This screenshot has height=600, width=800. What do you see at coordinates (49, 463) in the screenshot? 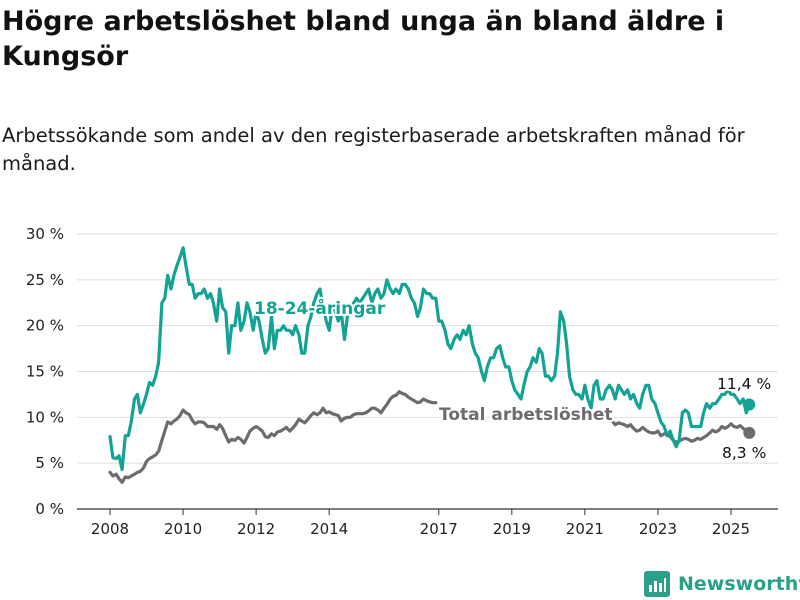
I see `y-tick-label: 5 %` at bounding box center [49, 463].